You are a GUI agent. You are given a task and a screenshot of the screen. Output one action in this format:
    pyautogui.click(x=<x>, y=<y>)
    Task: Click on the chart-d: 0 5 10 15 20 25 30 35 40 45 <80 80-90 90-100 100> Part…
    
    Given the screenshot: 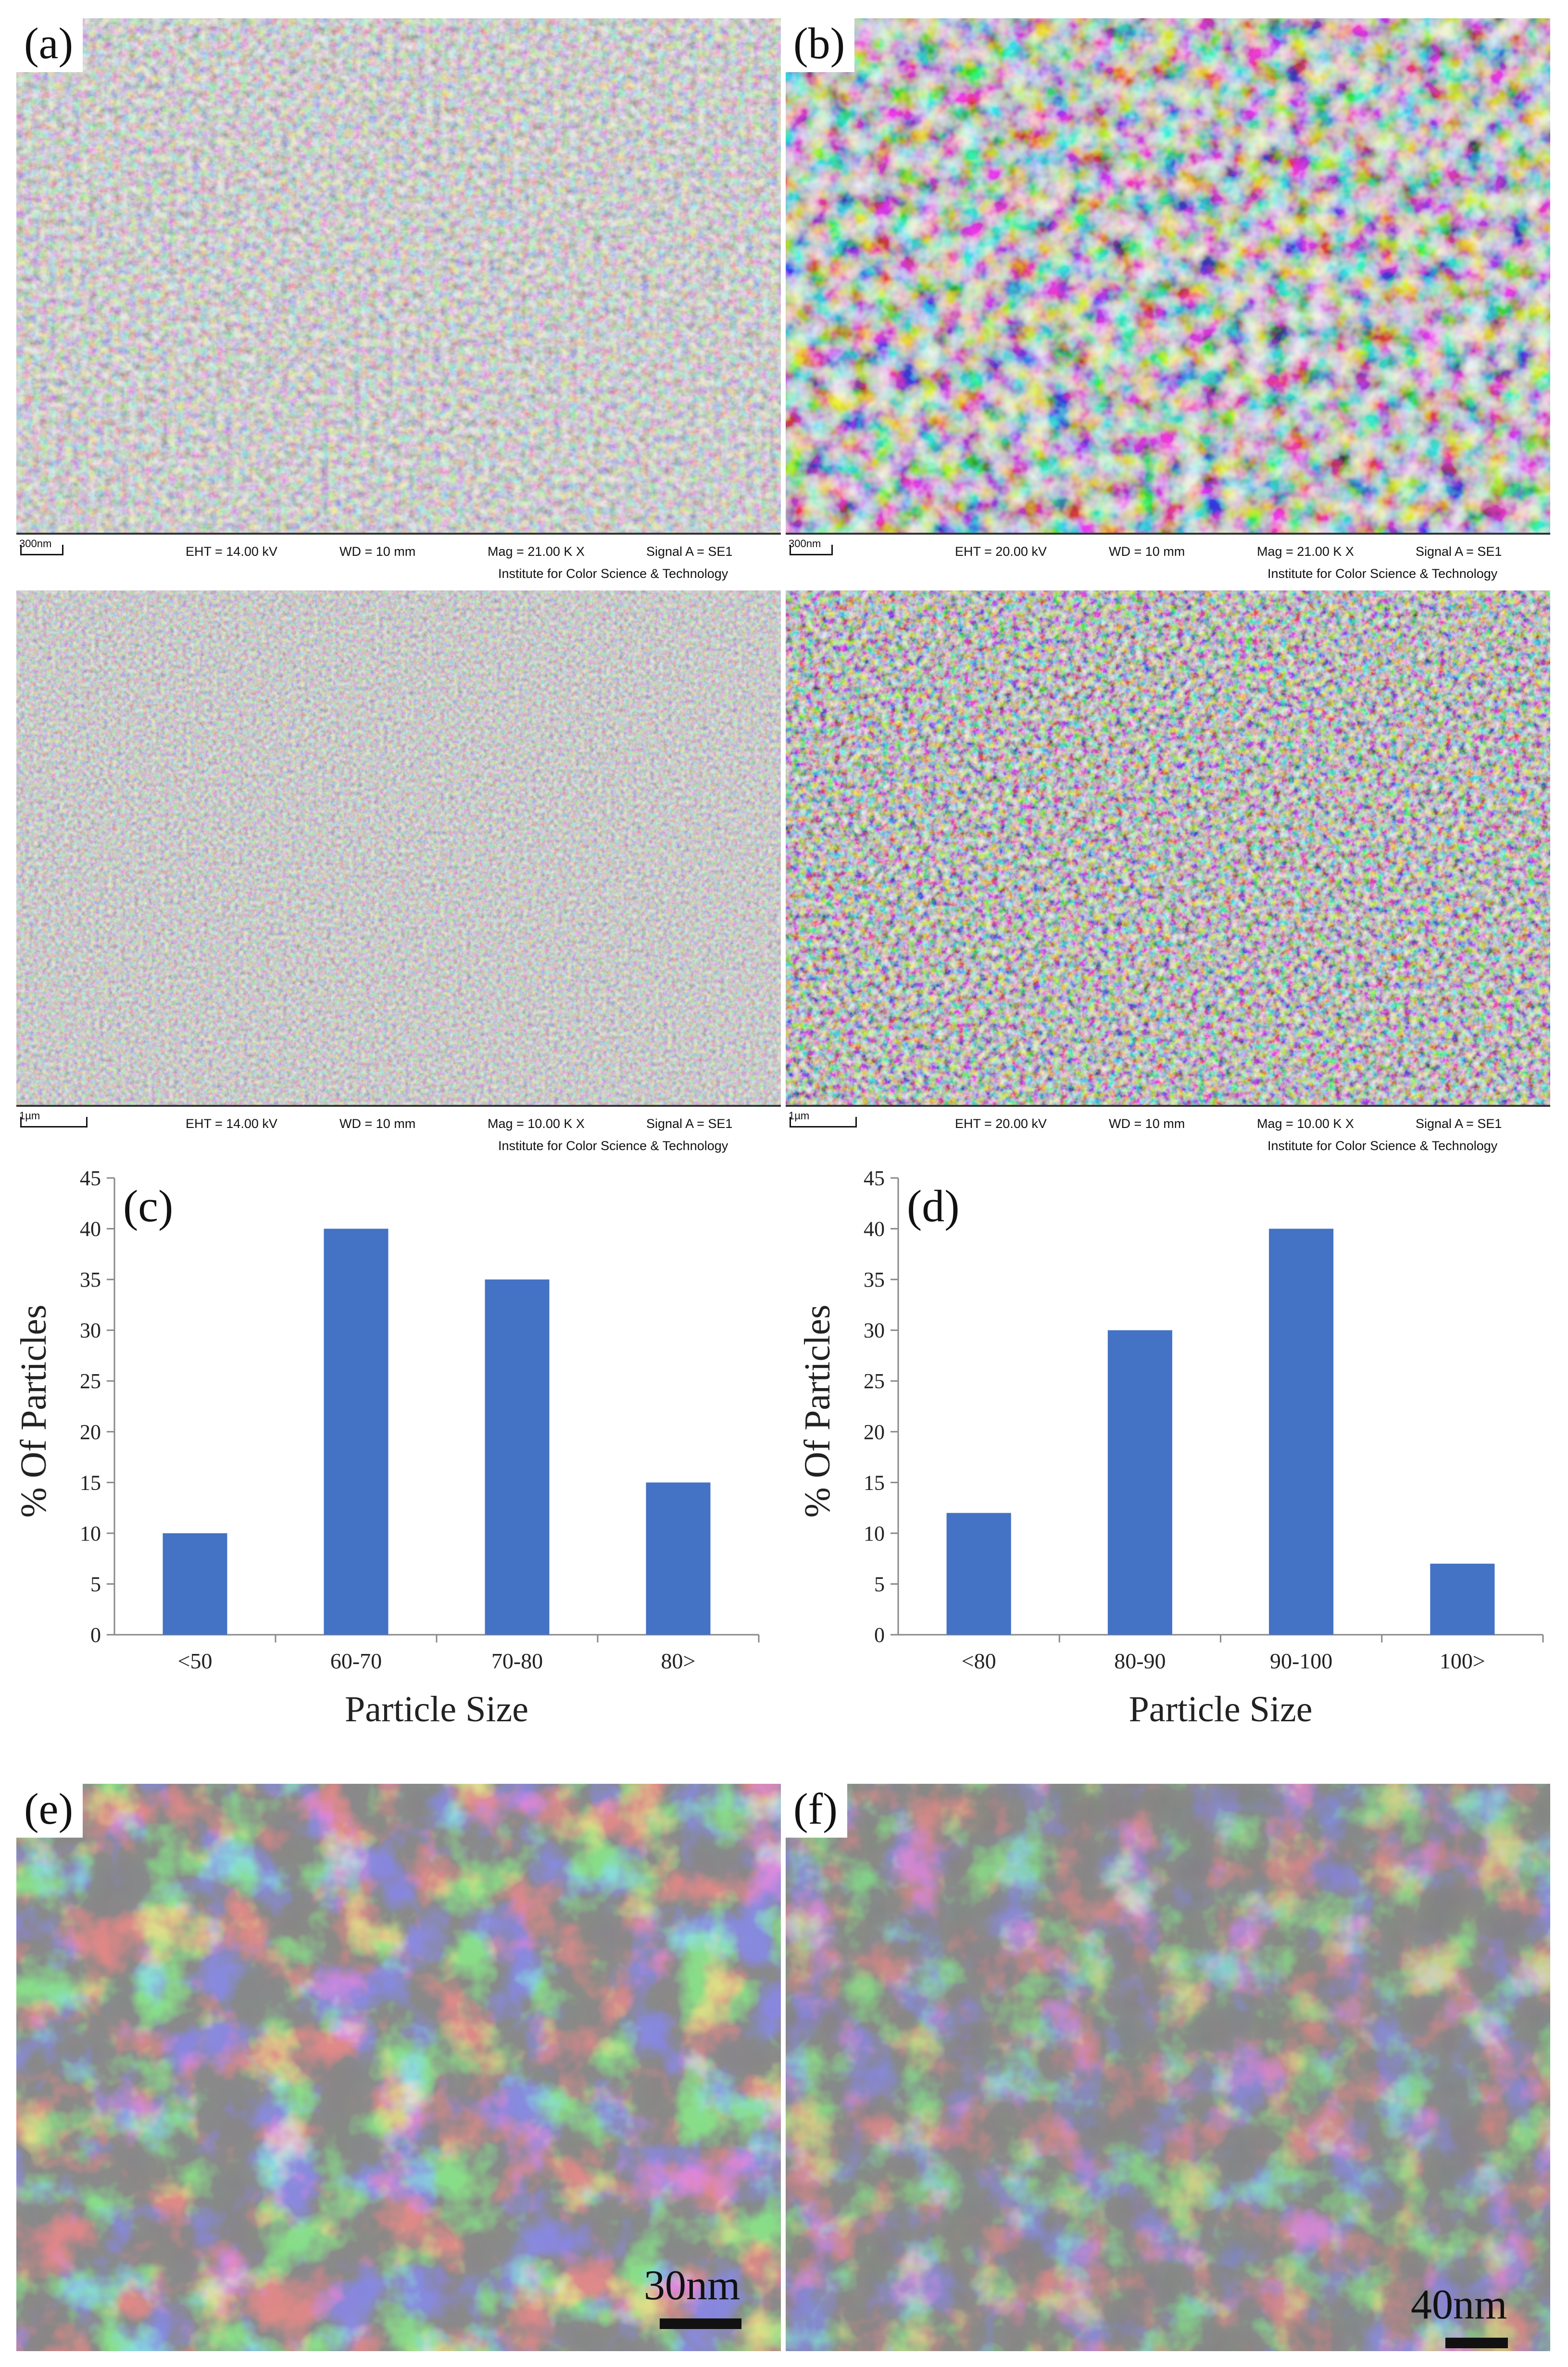 What is the action you would take?
    pyautogui.click(x=1176, y=1464)
    